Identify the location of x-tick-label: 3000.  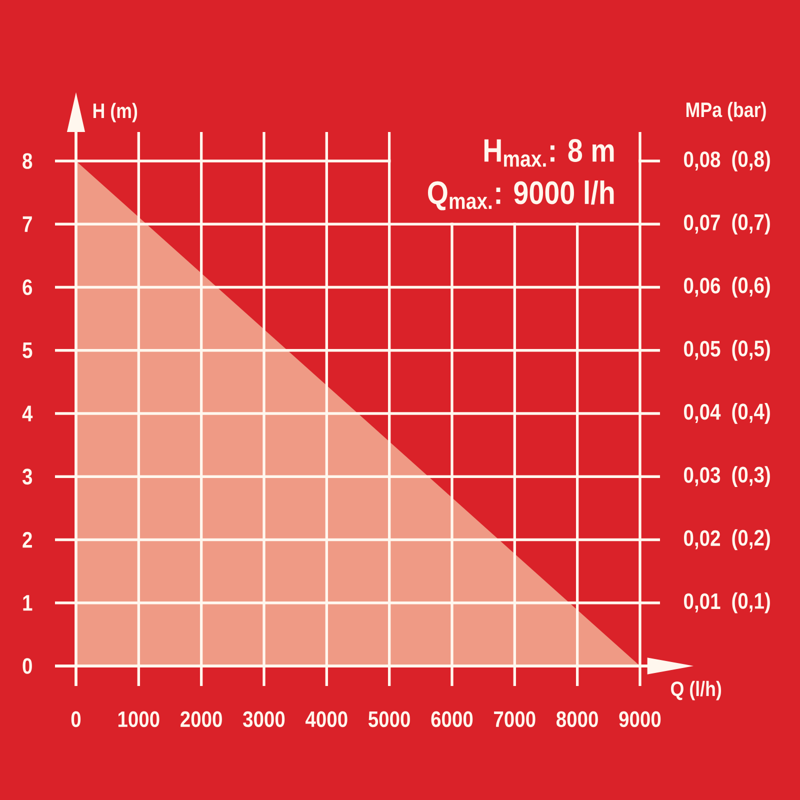
(264, 719).